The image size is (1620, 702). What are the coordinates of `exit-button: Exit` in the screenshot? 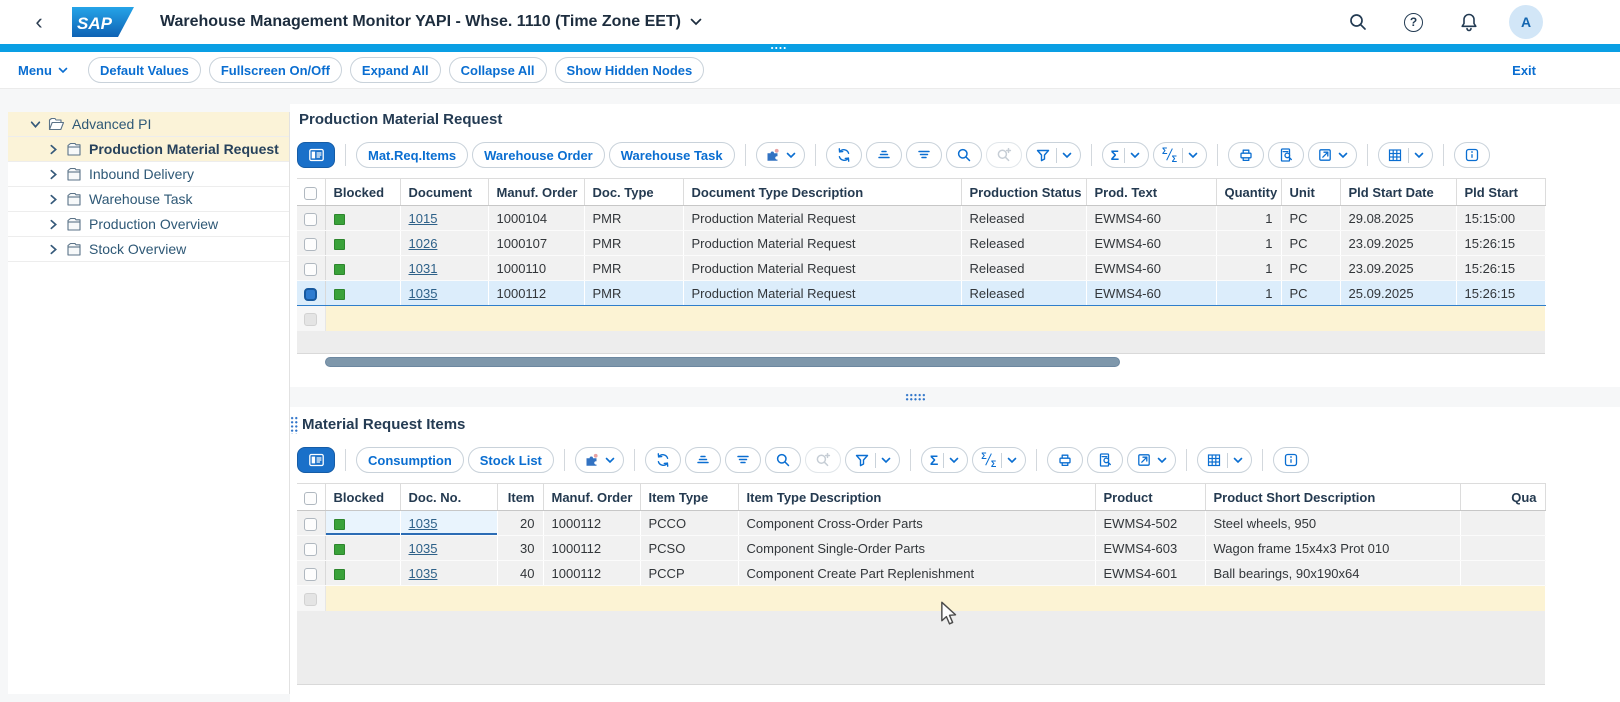 It's located at (1524, 70).